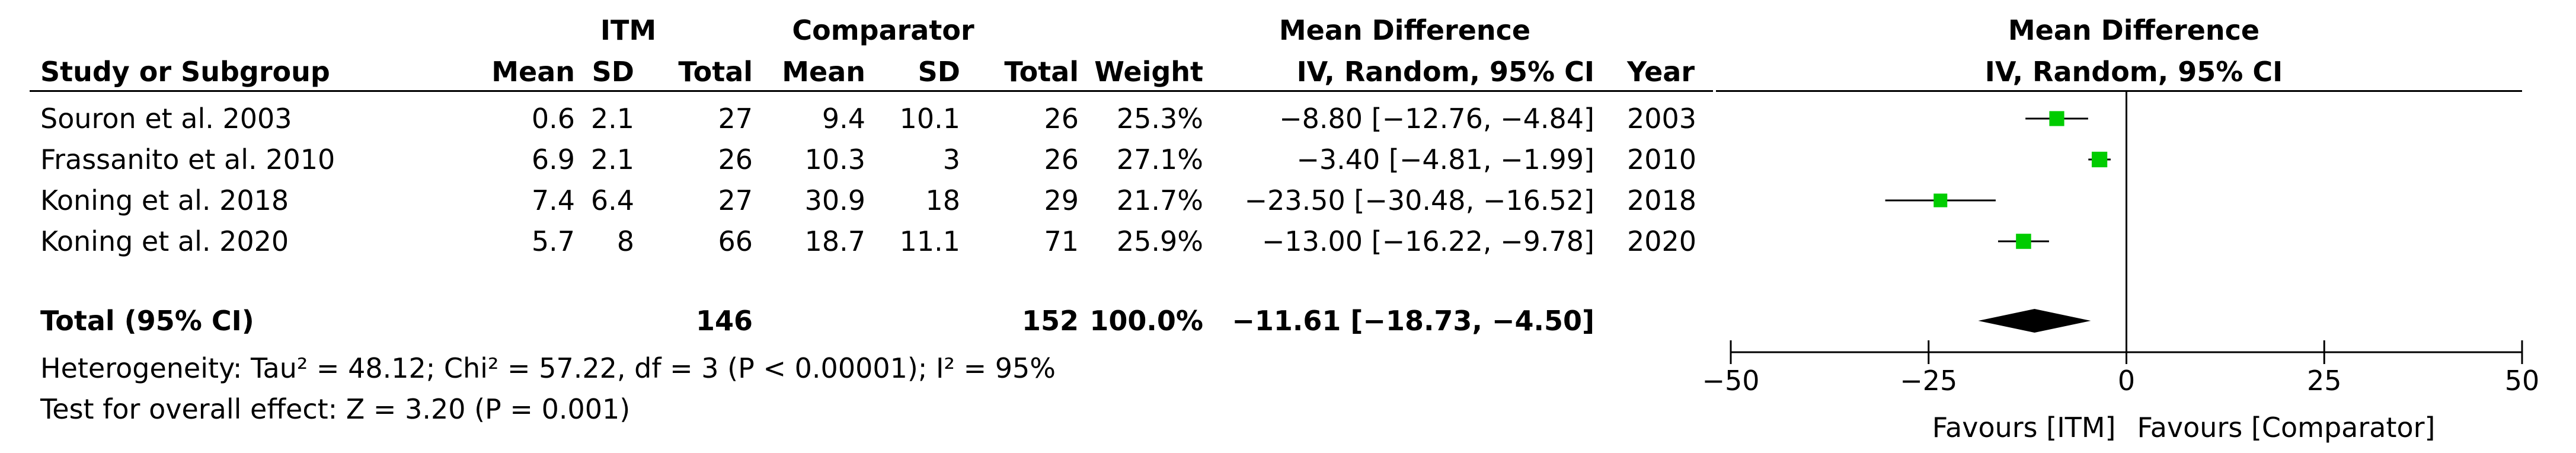 The height and width of the screenshot is (453, 2576). I want to click on mean-difference-ci: −8.80 [−12.76, −4.84], so click(1436, 119).